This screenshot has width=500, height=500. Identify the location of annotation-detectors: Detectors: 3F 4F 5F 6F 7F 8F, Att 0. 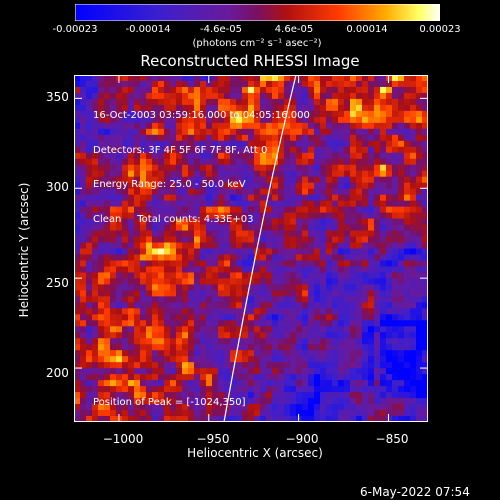
(180, 150).